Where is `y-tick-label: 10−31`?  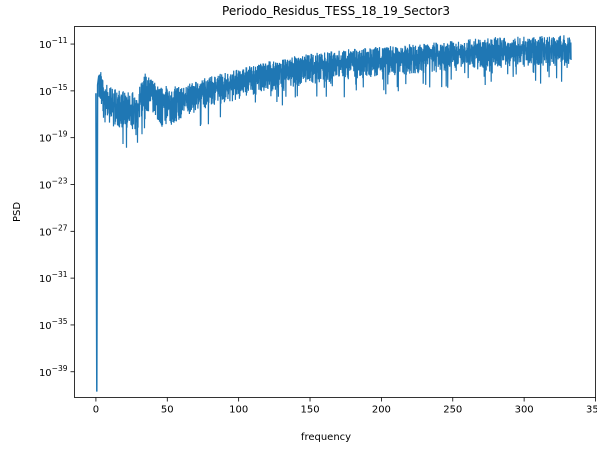
y-tick-label: 10−31 is located at coordinates (53, 277).